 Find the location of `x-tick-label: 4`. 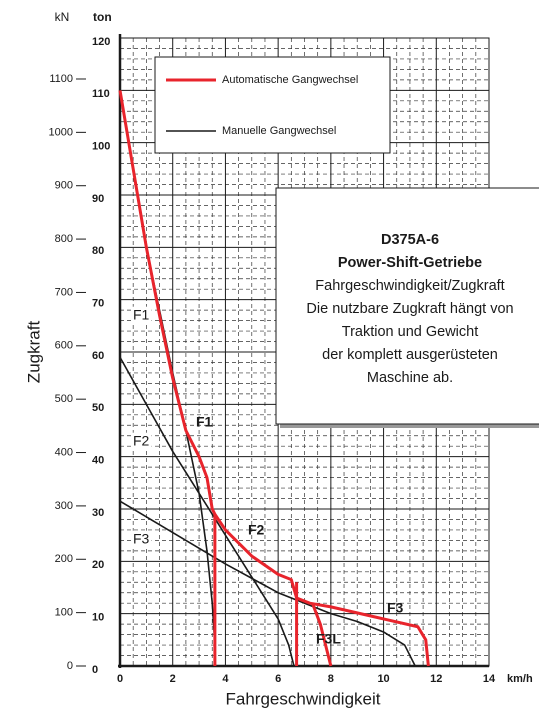

x-tick-label: 4 is located at coordinates (225, 679).